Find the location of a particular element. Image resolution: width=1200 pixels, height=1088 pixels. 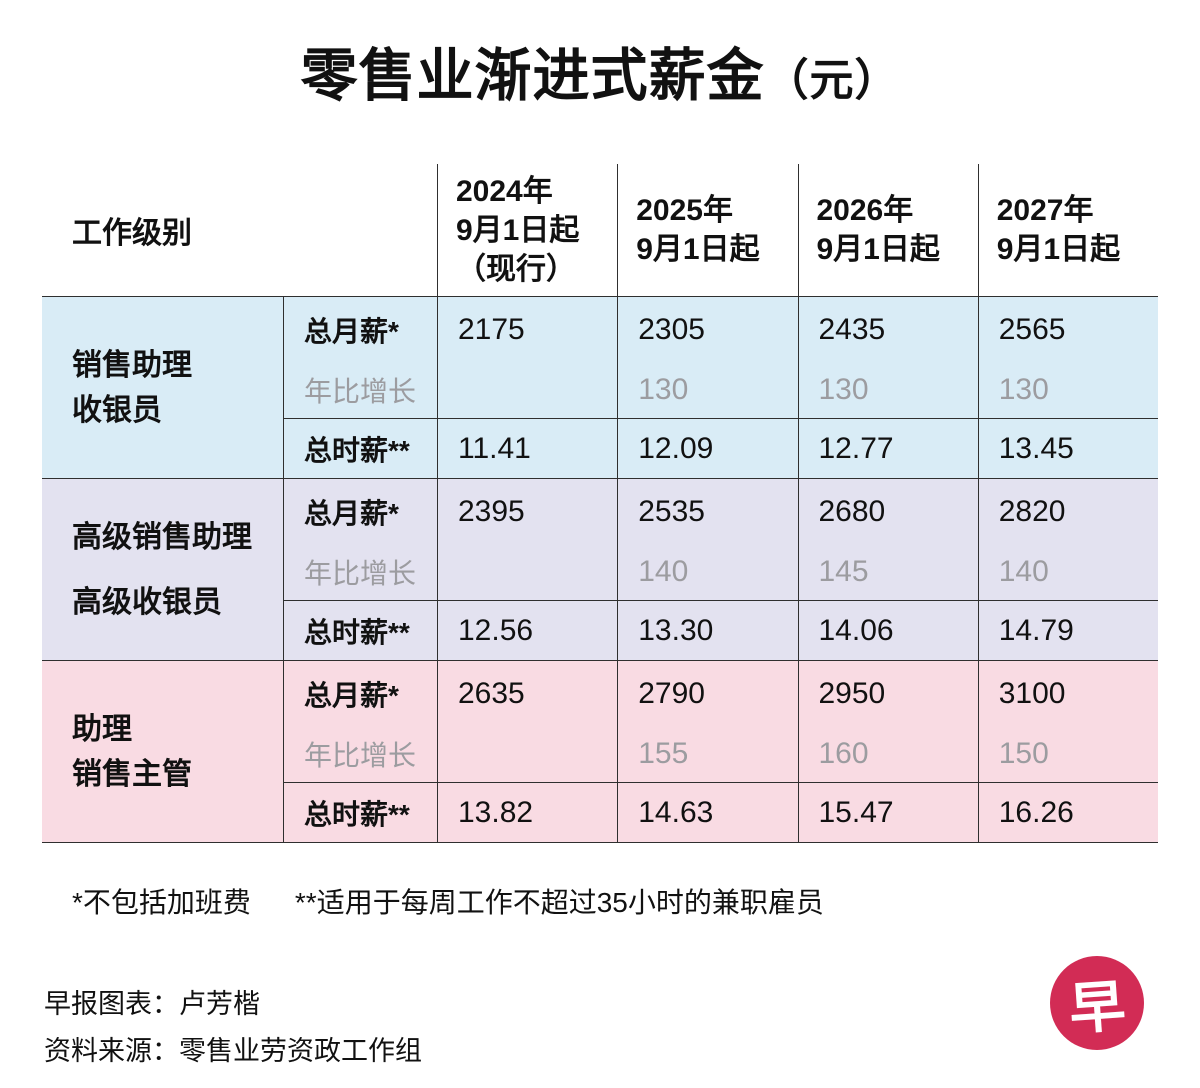

monthly-salary-value: 2790 is located at coordinates (707, 693).